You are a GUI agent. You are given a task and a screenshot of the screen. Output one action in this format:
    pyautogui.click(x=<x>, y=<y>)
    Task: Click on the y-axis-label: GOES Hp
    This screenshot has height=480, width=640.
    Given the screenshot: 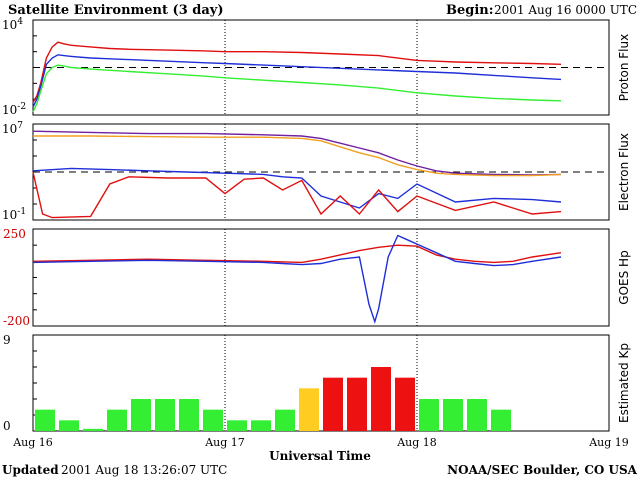 What is the action you would take?
    pyautogui.click(x=624, y=277)
    